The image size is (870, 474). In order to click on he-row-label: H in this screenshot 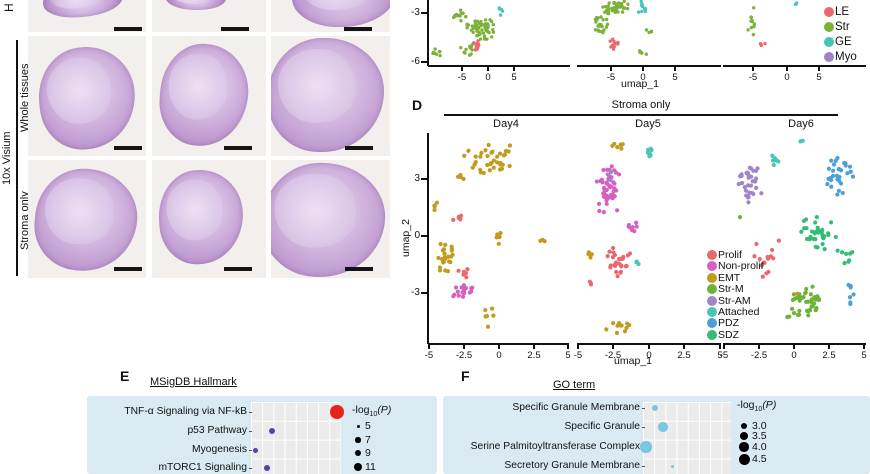, I will do `click(9, 7)`.